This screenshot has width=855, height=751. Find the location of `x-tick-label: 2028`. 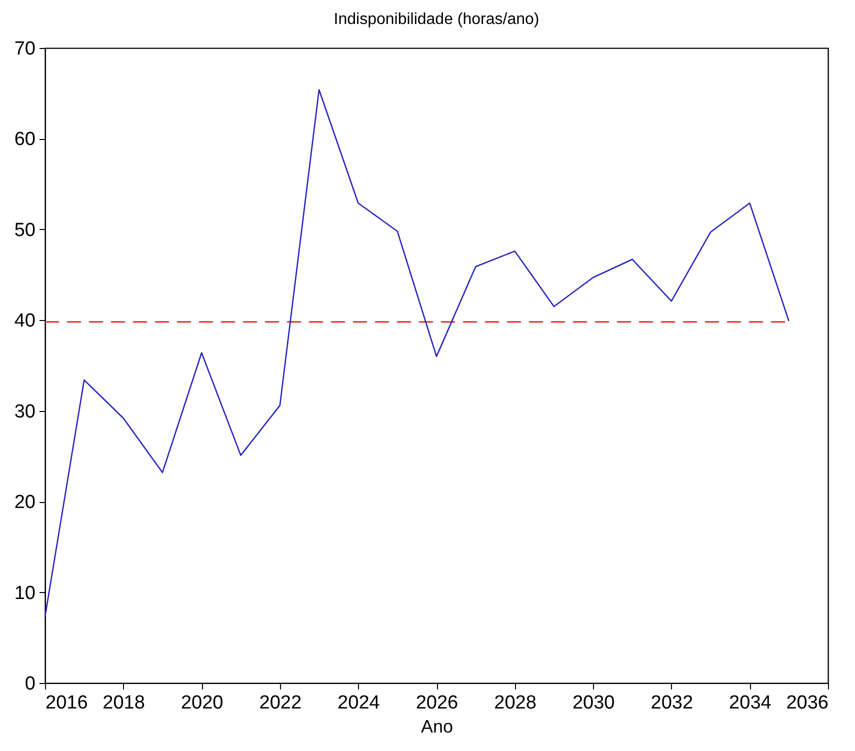

x-tick-label: 2028 is located at coordinates (515, 703).